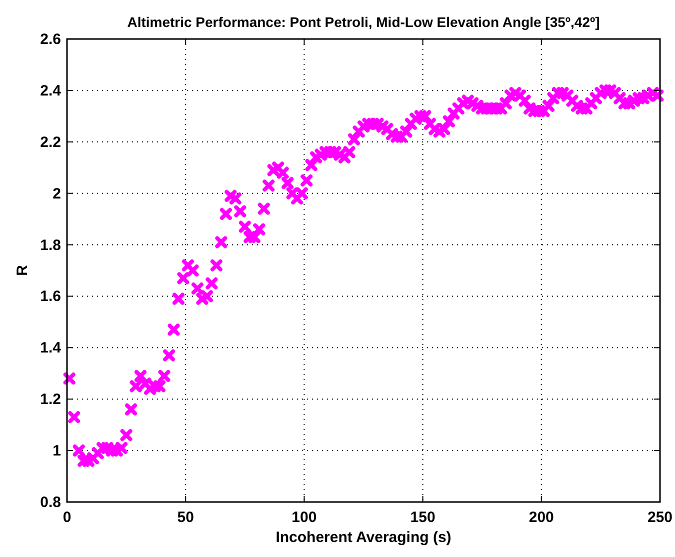  I want to click on x-tick-label: 150, so click(423, 517).